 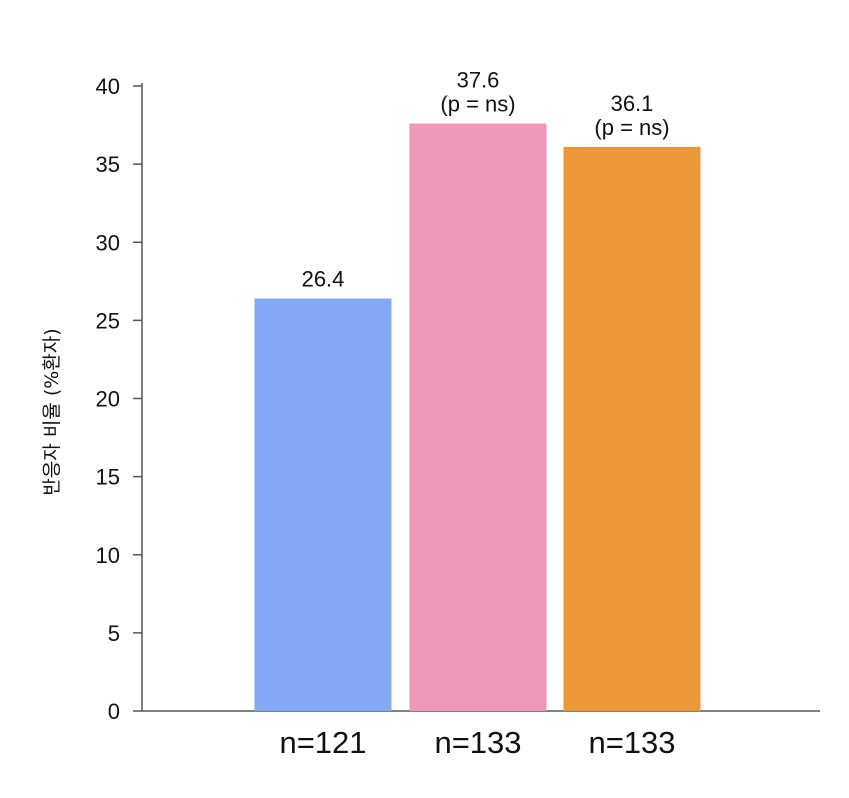 What do you see at coordinates (322, 742) in the screenshot?
I see `category-label: n=121` at bounding box center [322, 742].